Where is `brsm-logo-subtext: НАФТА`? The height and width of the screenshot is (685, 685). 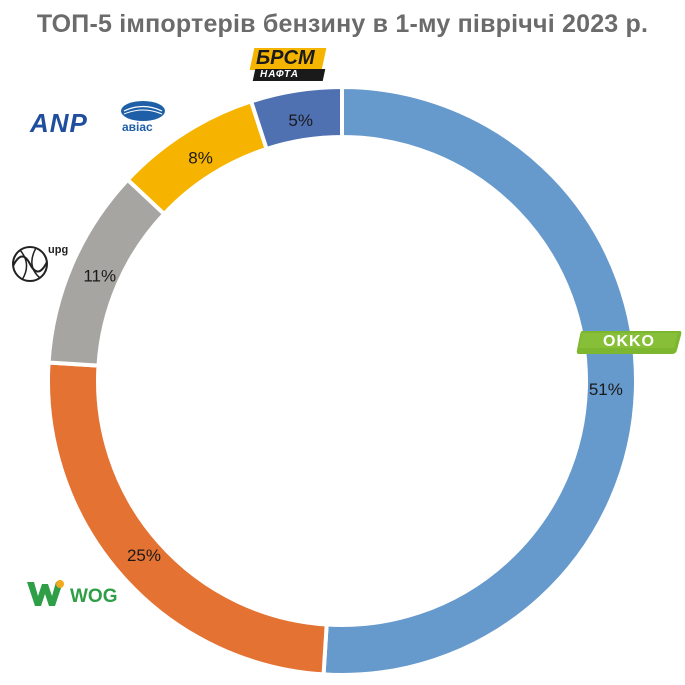 brsm-logo-subtext: НАФТА is located at coordinates (279, 74).